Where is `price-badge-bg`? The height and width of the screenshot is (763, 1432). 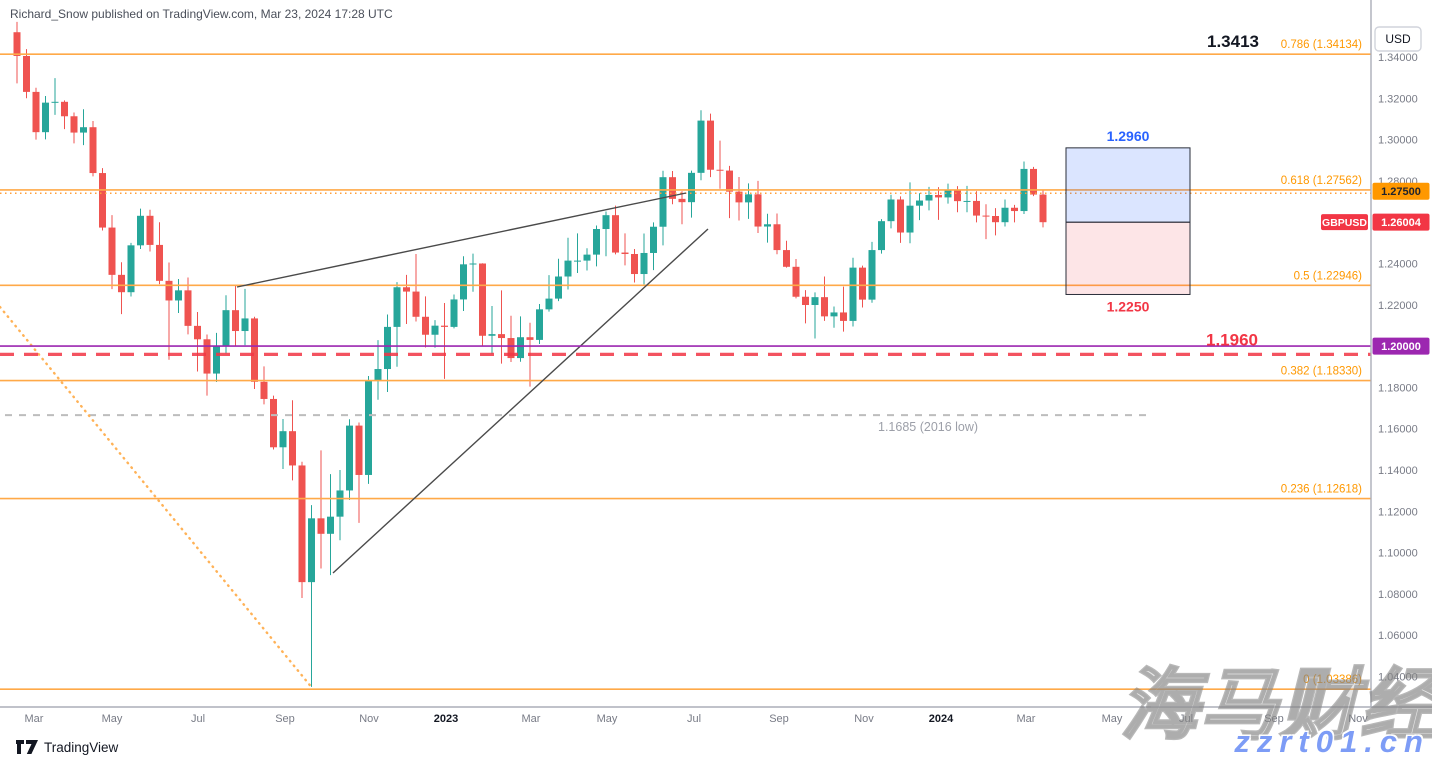 price-badge-bg is located at coordinates (1401, 222).